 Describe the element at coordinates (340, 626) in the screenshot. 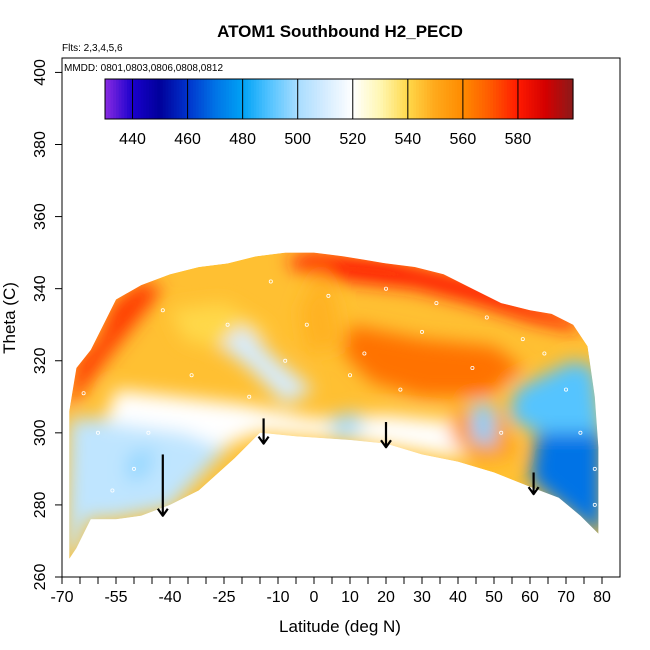

I see `x-axis-label: Latitude (deg N)` at that location.